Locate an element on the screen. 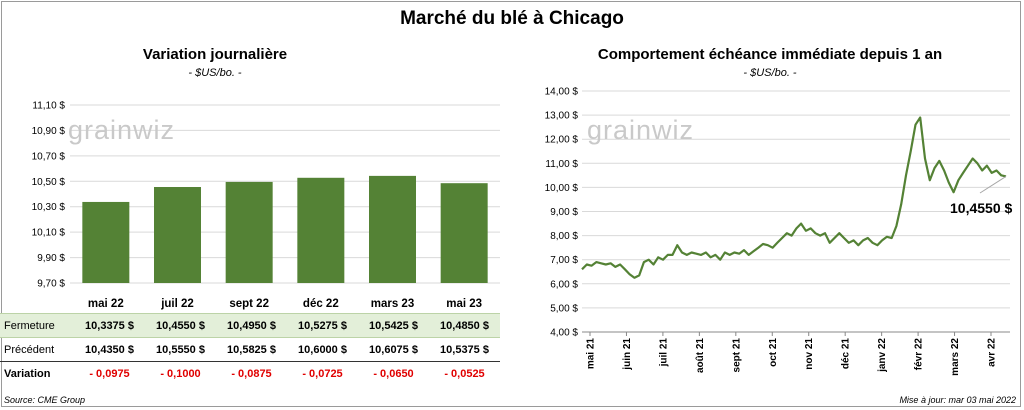  table-cell: 10,6075 $ is located at coordinates (393, 349).